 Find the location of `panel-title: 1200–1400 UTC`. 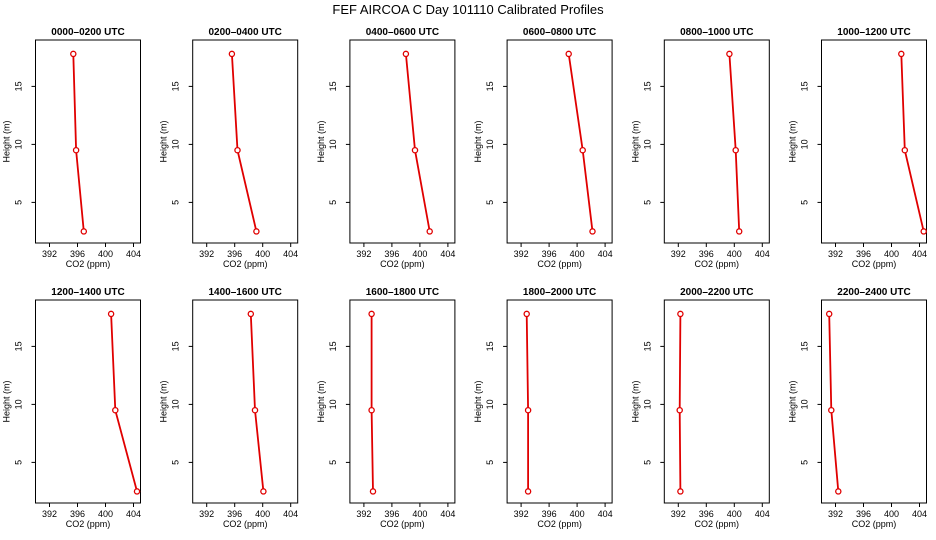

panel-title: 1200–1400 UTC is located at coordinates (87, 292).